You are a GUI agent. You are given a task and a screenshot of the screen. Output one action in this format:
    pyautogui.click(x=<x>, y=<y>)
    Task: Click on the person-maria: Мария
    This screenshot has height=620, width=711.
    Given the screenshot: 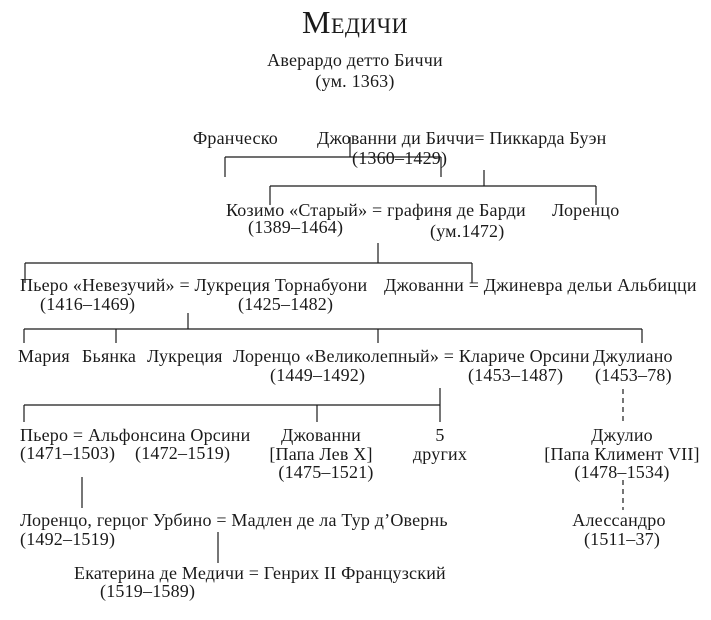 What is the action you would take?
    pyautogui.click(x=44, y=356)
    